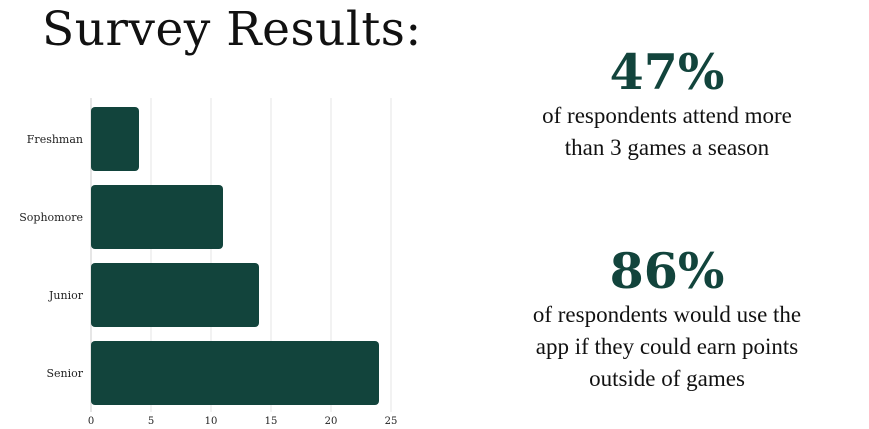 Image resolution: width=869 pixels, height=429 pixels. Describe the element at coordinates (175, 295) in the screenshot. I see `bar-junior` at that location.